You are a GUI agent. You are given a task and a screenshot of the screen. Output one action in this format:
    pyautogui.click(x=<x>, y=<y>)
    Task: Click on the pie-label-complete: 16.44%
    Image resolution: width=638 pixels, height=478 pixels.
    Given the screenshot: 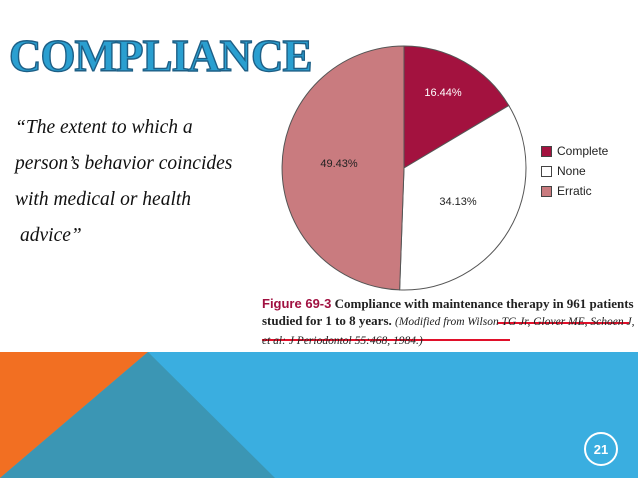 What is the action you would take?
    pyautogui.click(x=443, y=93)
    